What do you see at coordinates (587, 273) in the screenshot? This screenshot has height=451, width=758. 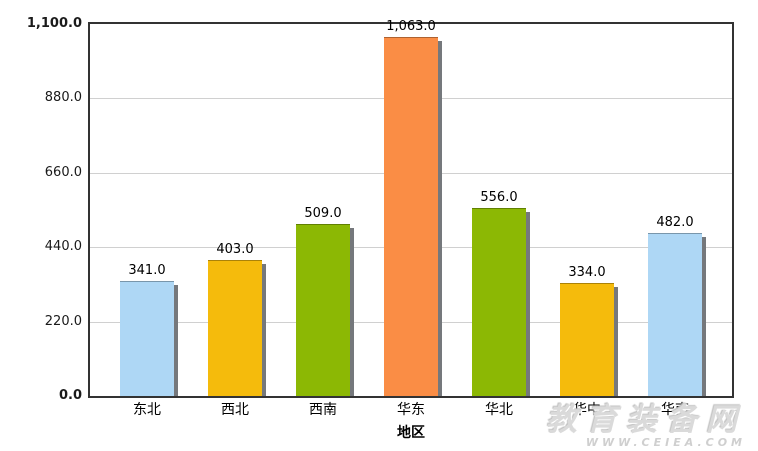 I see `bar-value-label: 334.0` at bounding box center [587, 273].